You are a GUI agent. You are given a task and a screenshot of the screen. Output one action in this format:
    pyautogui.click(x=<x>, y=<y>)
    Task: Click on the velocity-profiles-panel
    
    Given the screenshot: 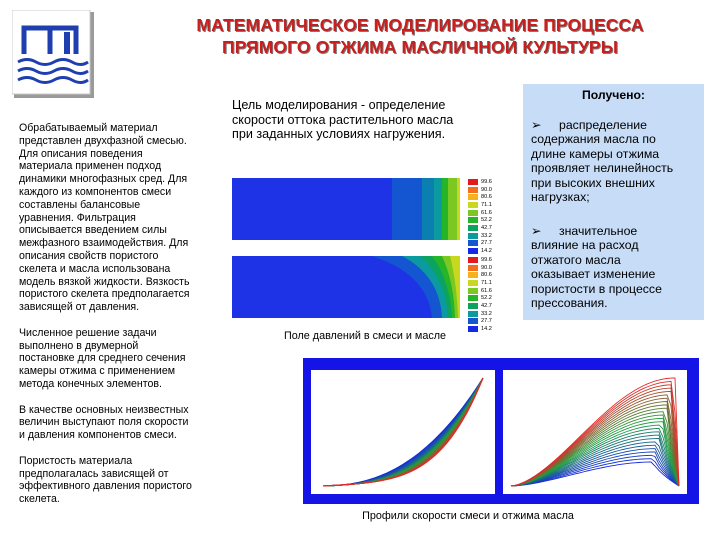 What is the action you would take?
    pyautogui.click(x=501, y=431)
    